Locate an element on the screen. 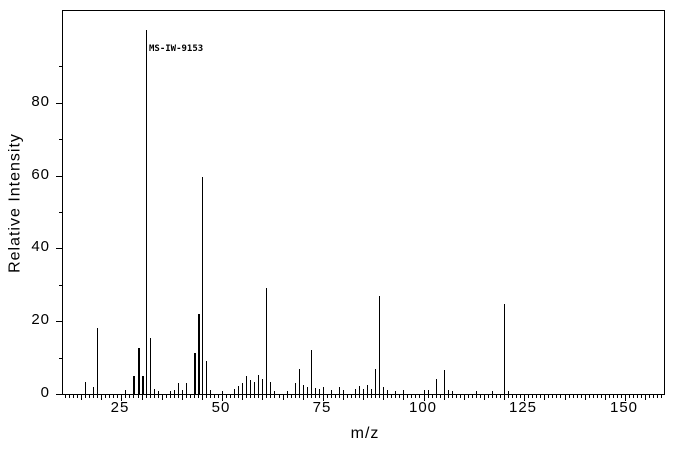 This screenshot has width=676, height=455. y-tick-label: 60 is located at coordinates (40, 174).